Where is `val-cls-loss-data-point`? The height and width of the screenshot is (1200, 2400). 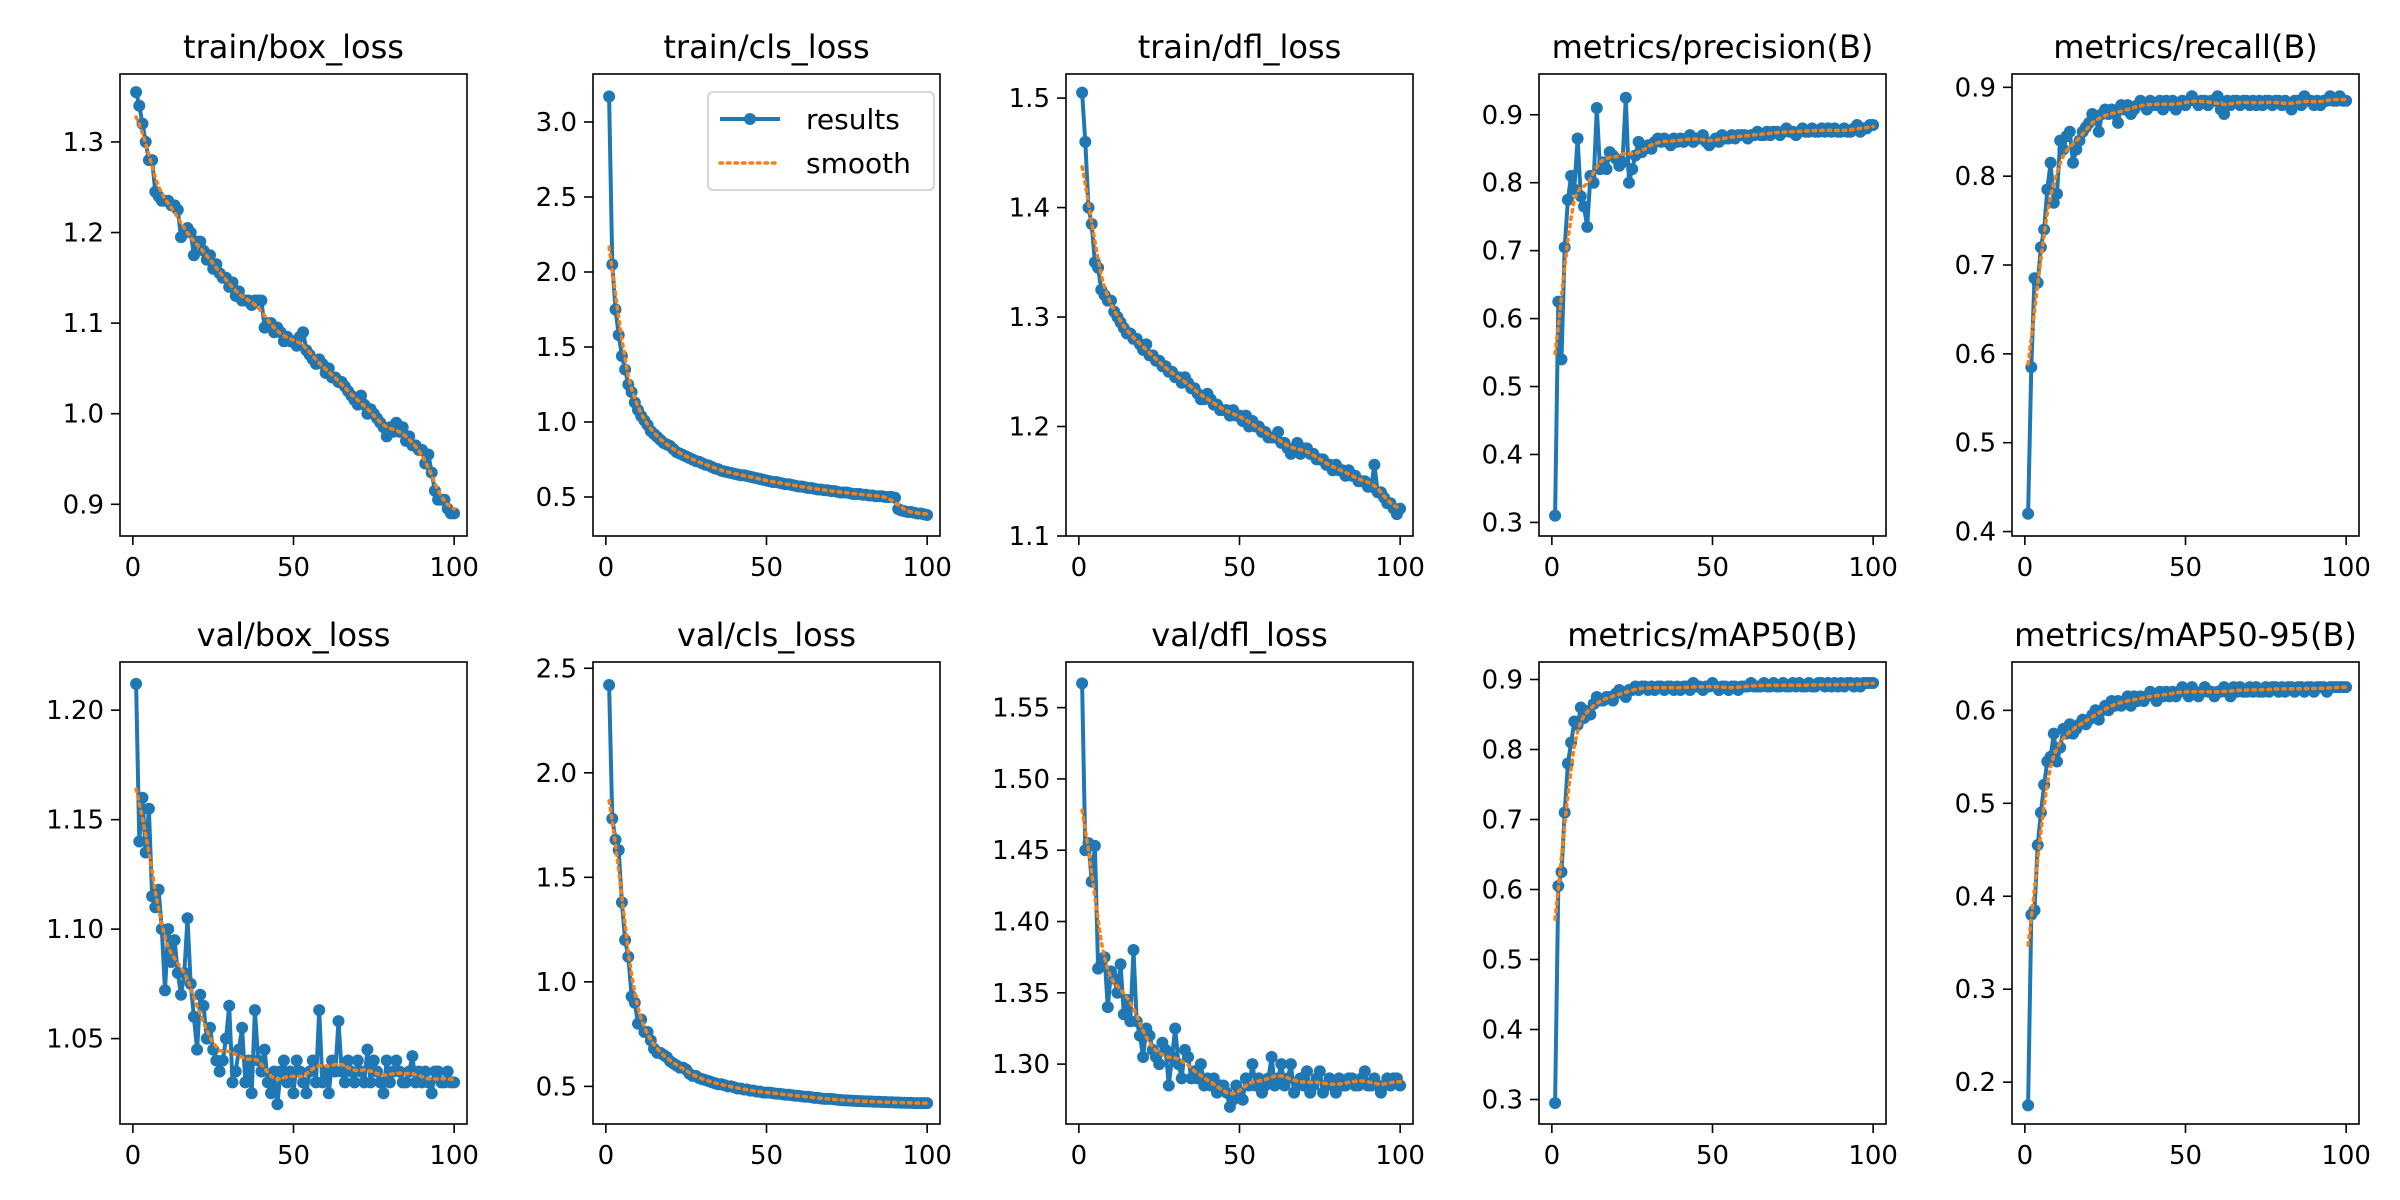 val-cls-loss-data-point is located at coordinates (621, 902).